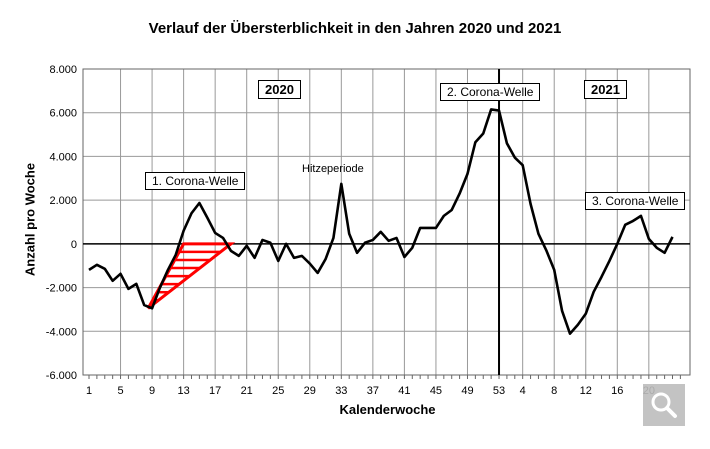  I want to click on x-tick-label: 17, so click(215, 391).